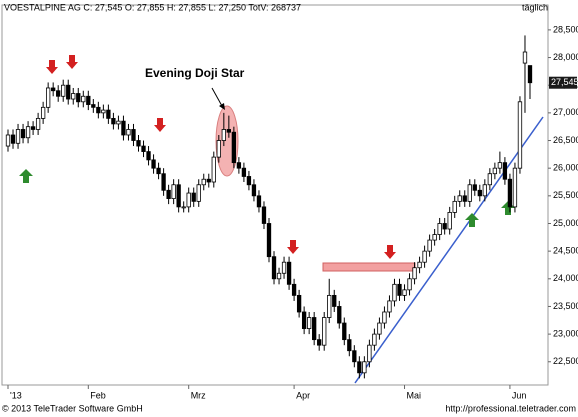  I want to click on annotation-pointer, so click(217, 97).